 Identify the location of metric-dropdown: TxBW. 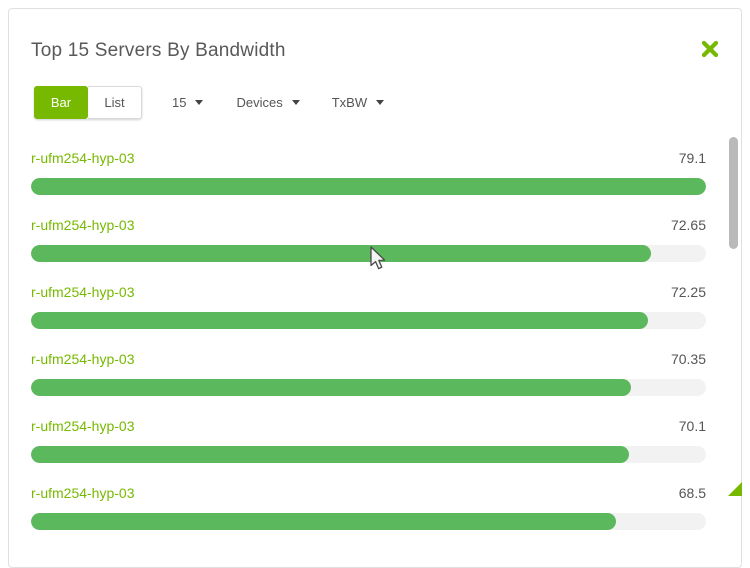
(358, 102).